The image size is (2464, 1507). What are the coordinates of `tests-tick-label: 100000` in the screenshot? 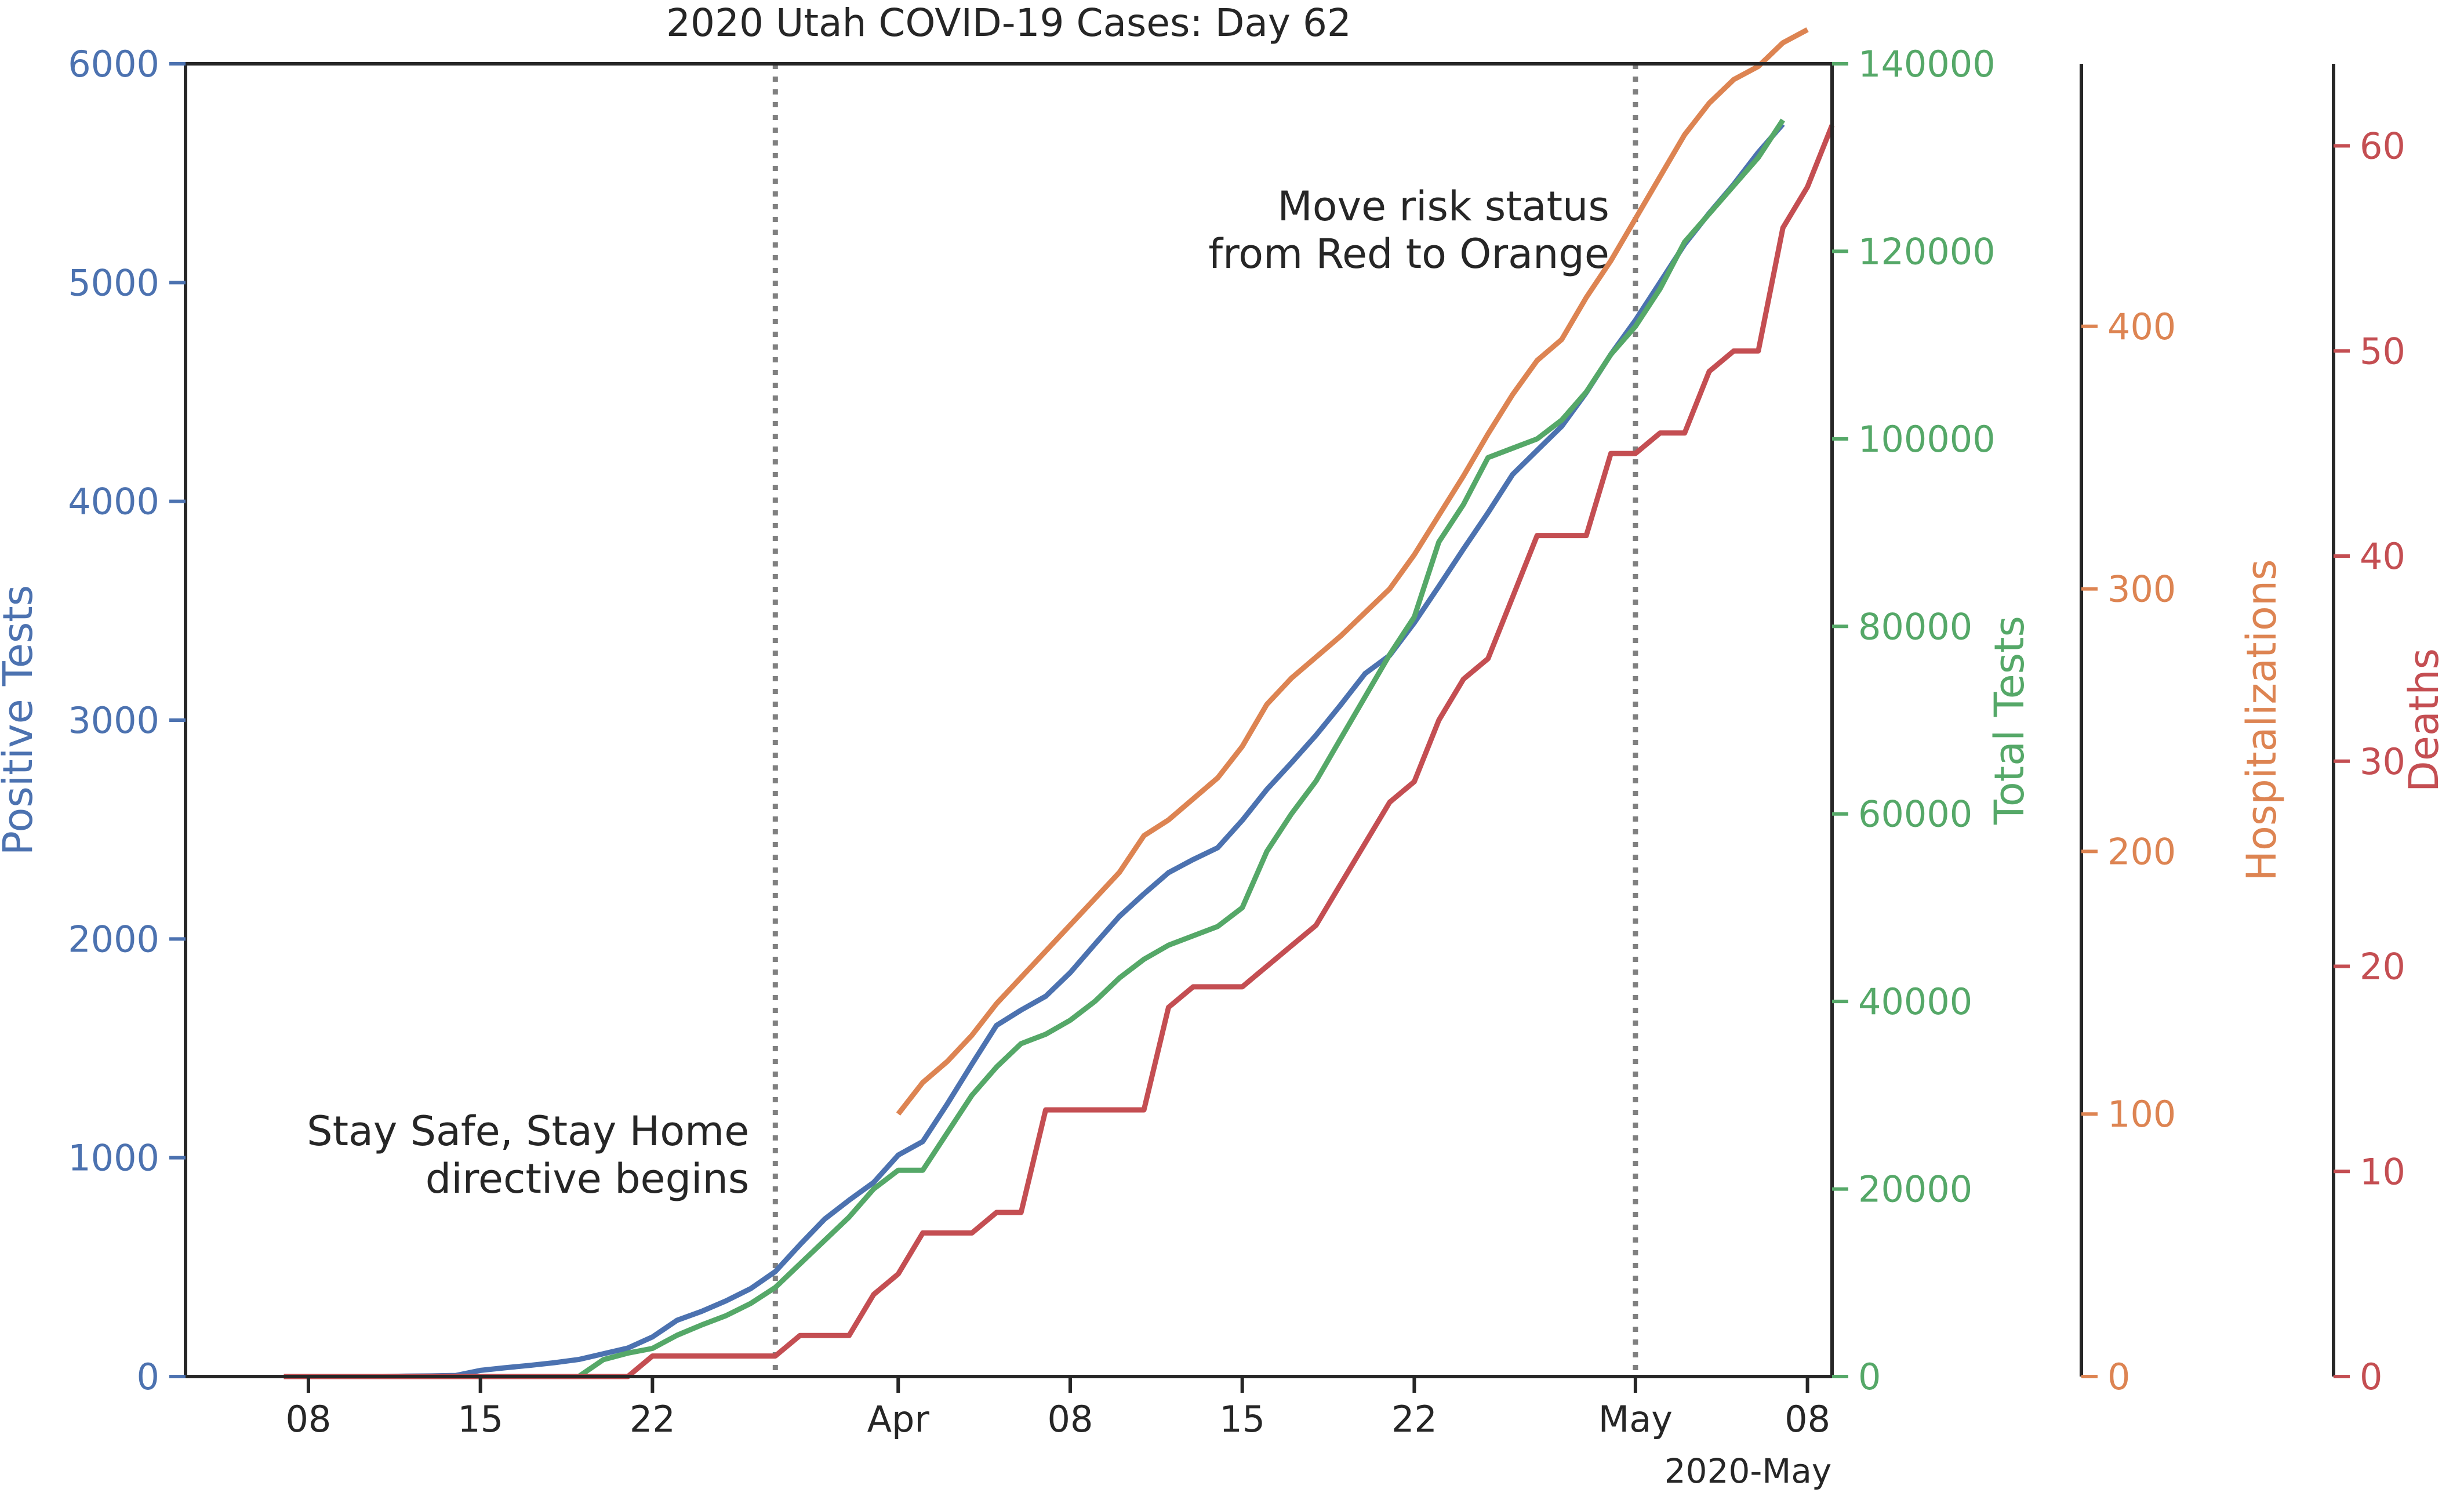 It's located at (1927, 439).